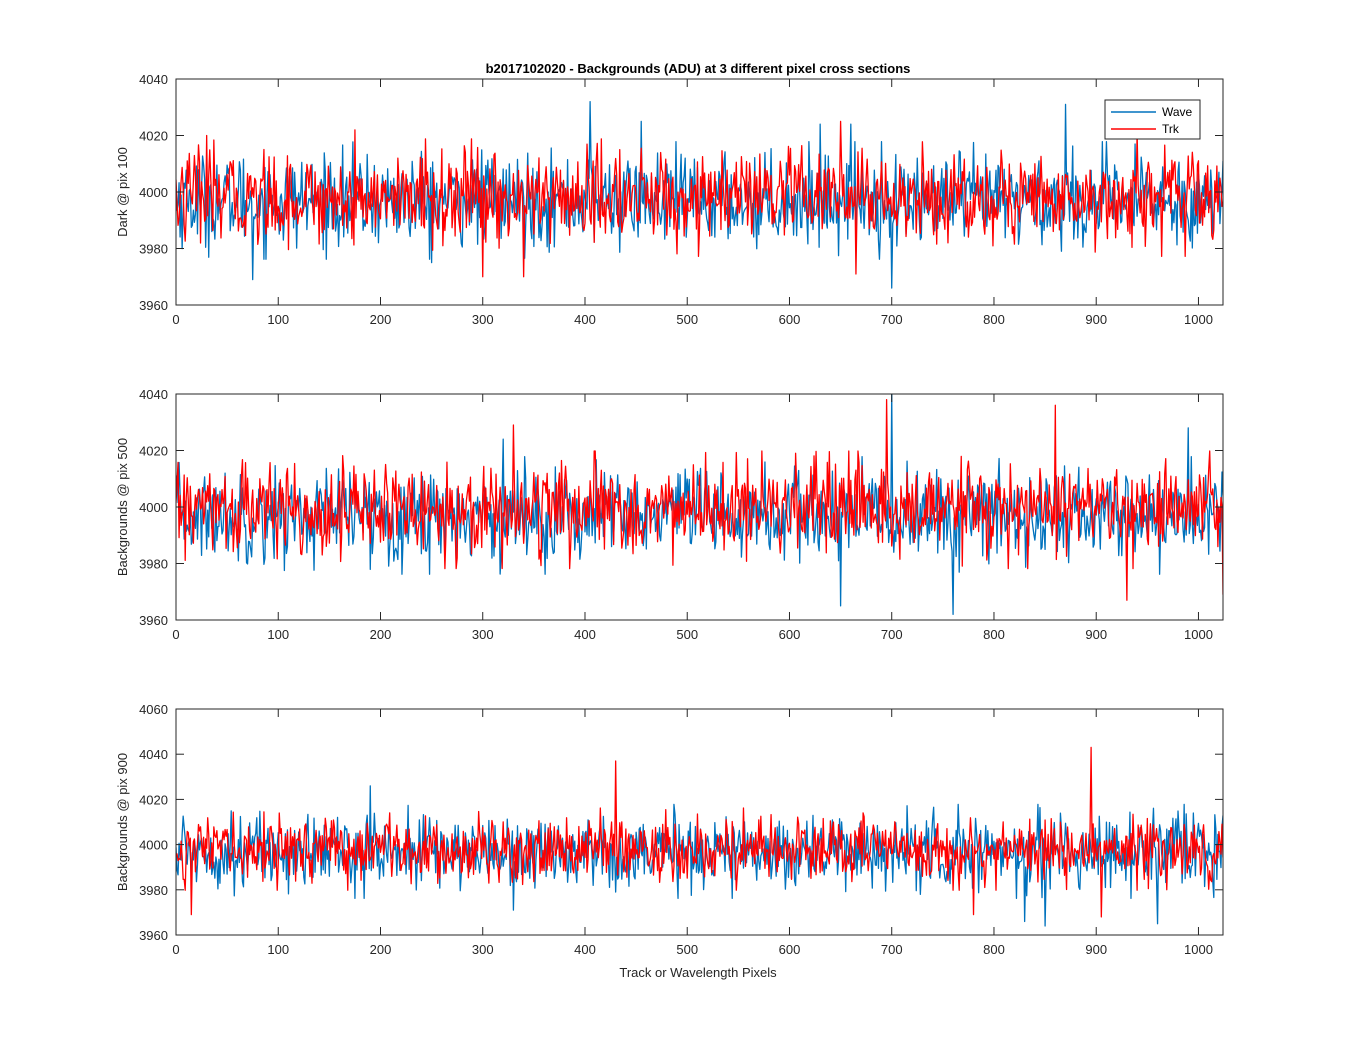 This screenshot has width=1350, height=1050. Describe the element at coordinates (153, 709) in the screenshot. I see `y-tick-label: 4060` at that location.